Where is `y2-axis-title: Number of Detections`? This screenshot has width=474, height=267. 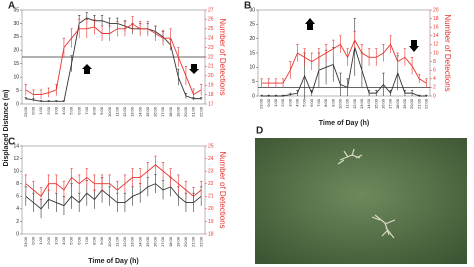
y2-axis-title: Number of Detections is located at coordinates (222, 189).